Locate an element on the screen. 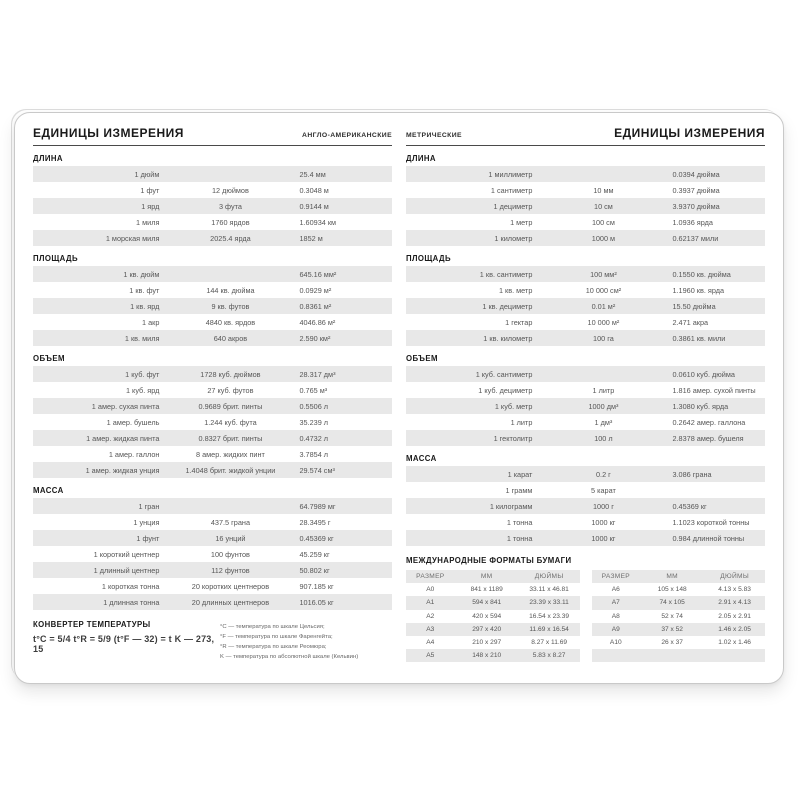  unit-cell: 1 морская миля is located at coordinates (132, 238).